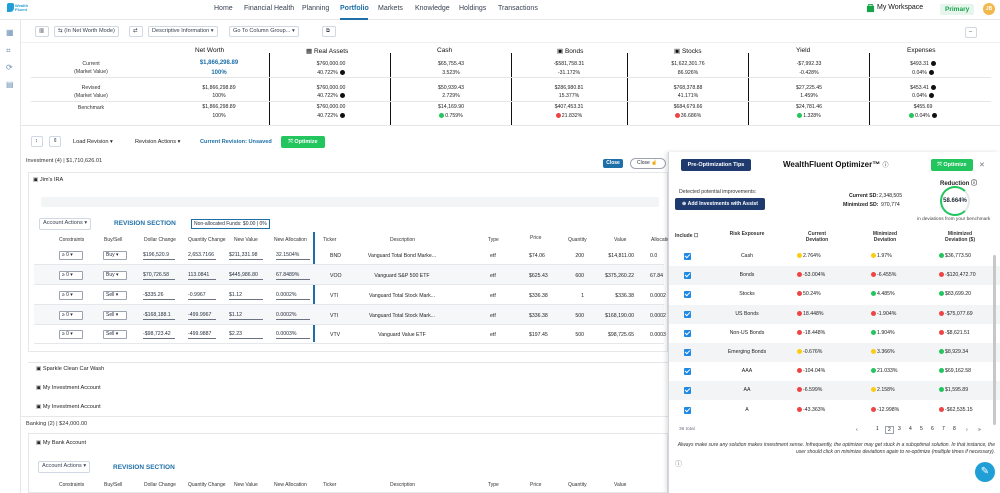  I want to click on account-actions-dropdown: Account Actions ▾, so click(65, 224).